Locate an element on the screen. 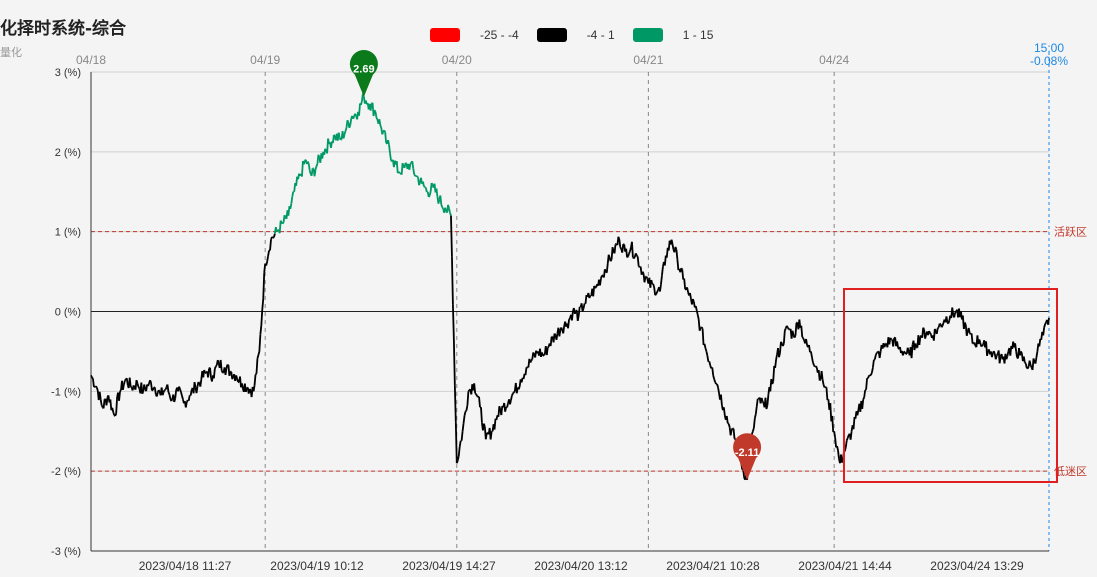 The image size is (1097, 577). legend-item: -25 - -4 is located at coordinates (474, 35).